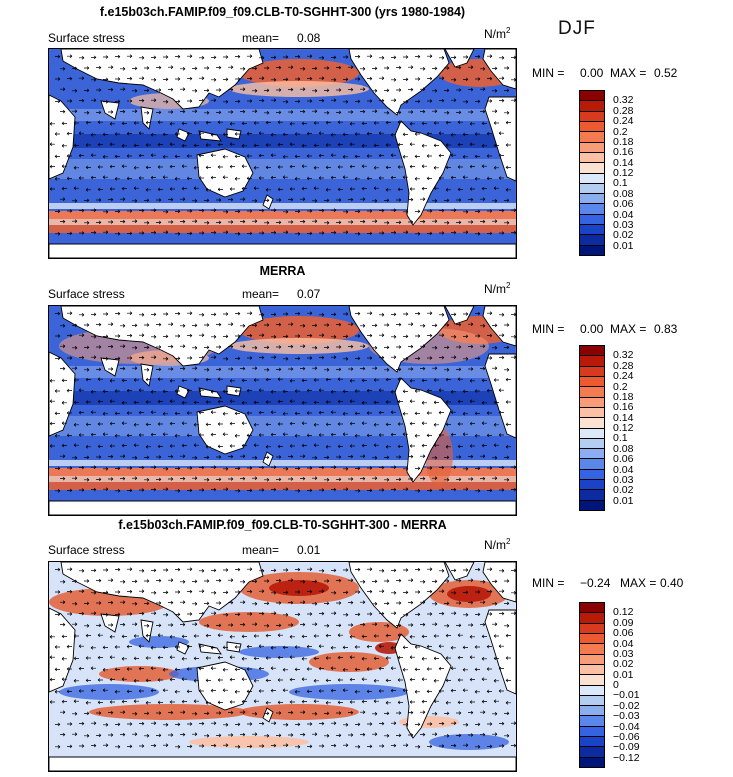 The image size is (733, 777). What do you see at coordinates (626, 695) in the screenshot?
I see `colorbar-tick-label: −0.01` at bounding box center [626, 695].